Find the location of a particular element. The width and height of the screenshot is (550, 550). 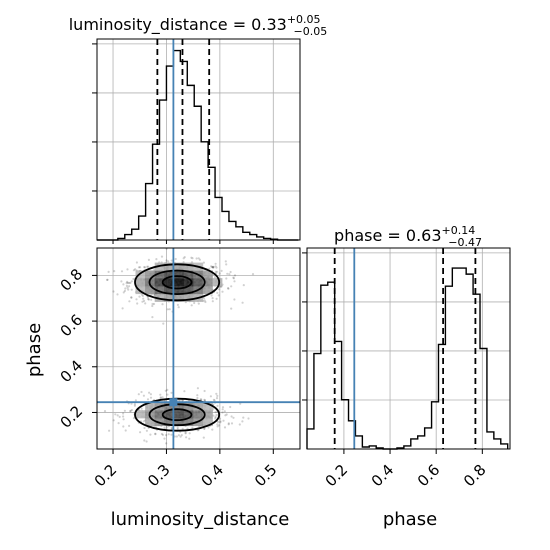

contour-mode0-level0 is located at coordinates (177, 282).